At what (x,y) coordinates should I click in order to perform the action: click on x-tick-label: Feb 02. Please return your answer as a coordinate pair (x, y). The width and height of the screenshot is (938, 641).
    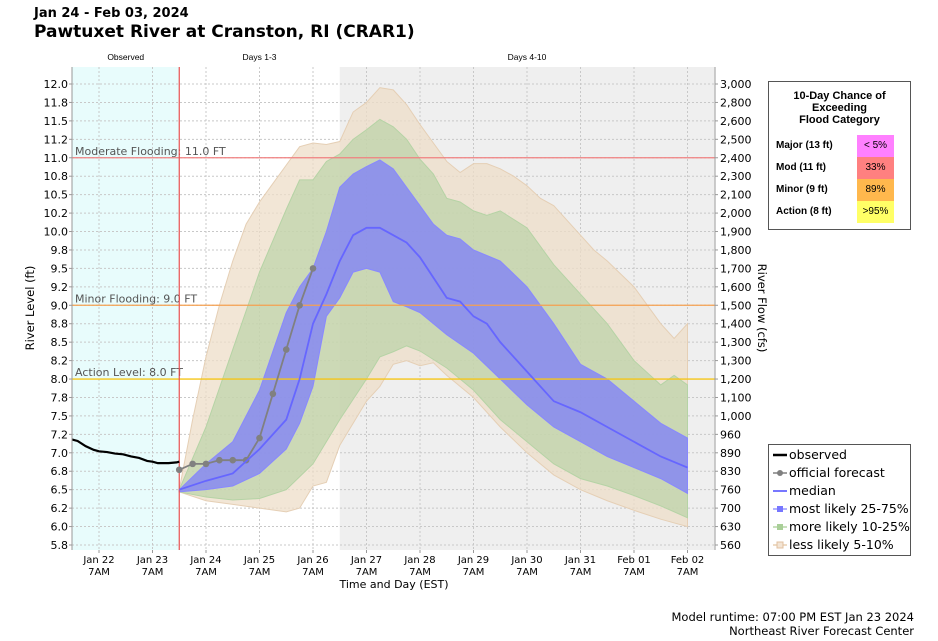
    Looking at the image, I should click on (688, 560).